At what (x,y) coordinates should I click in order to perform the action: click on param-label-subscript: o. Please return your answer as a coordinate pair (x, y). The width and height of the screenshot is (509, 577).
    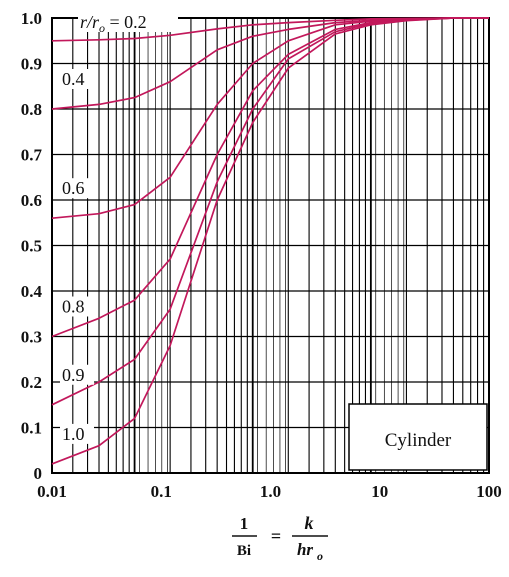
    Looking at the image, I should click on (102, 28).